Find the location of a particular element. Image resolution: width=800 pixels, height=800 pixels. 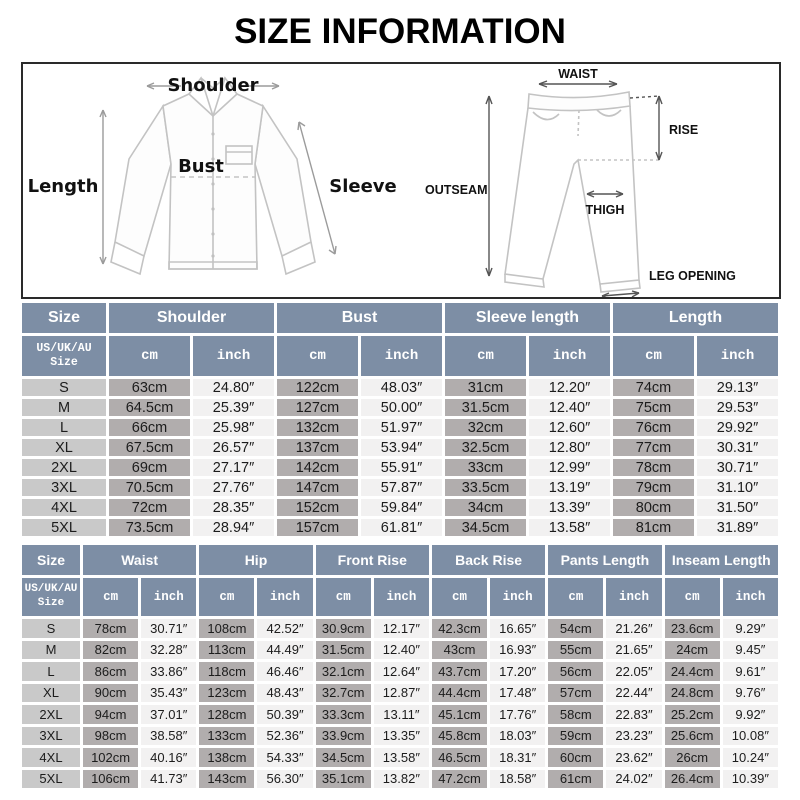

cm-value-cell: 123cm is located at coordinates (227, 692).